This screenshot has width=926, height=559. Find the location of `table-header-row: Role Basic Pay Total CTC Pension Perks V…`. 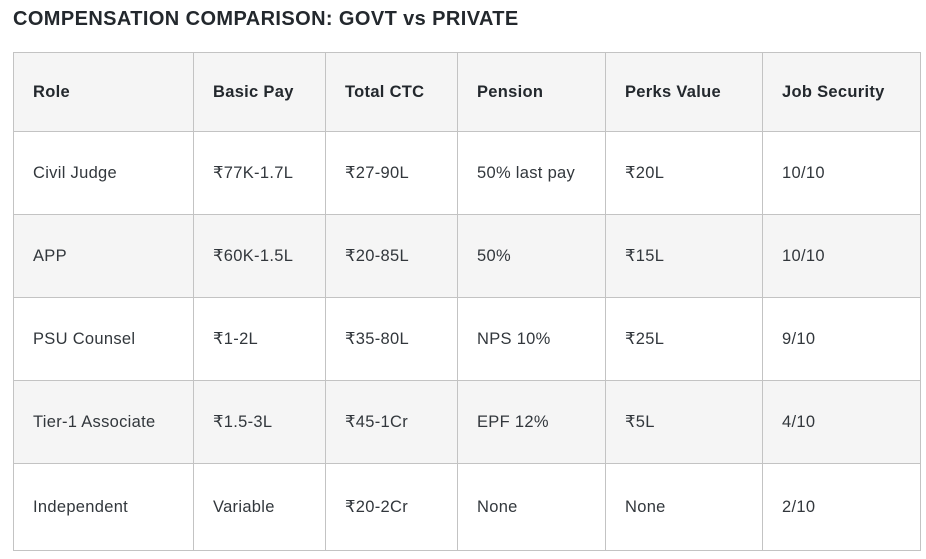

table-header-row: Role Basic Pay Total CTC Pension Perks V… is located at coordinates (467, 92).